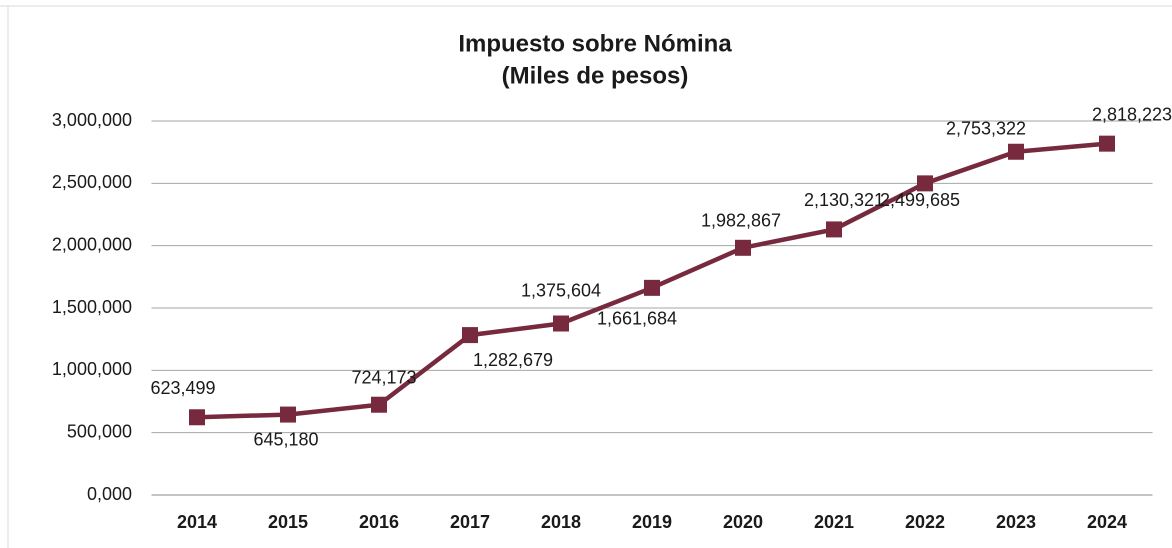 The height and width of the screenshot is (548, 1172). Describe the element at coordinates (561, 290) in the screenshot. I see `data-label: 1,375,604` at that location.